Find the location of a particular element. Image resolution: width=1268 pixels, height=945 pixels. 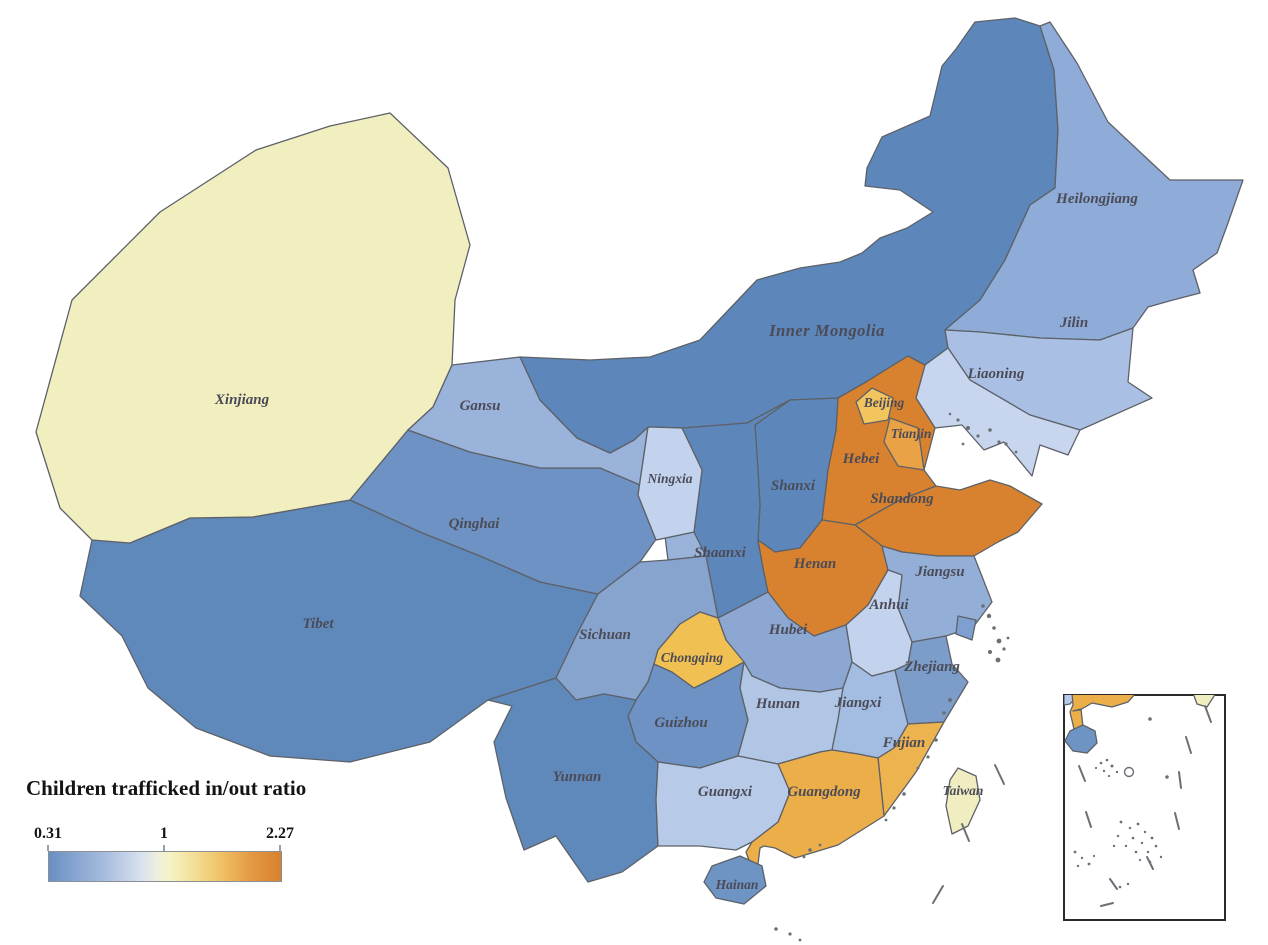

legend-scale: 0.31 1 2.27 is located at coordinates (164, 853).